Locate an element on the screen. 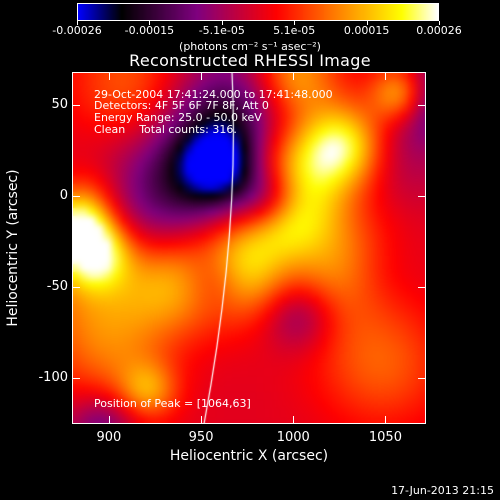 Image resolution: width=500 pixels, height=500 pixels. colorbar-tick-label: -5.1e-05 is located at coordinates (221, 30).